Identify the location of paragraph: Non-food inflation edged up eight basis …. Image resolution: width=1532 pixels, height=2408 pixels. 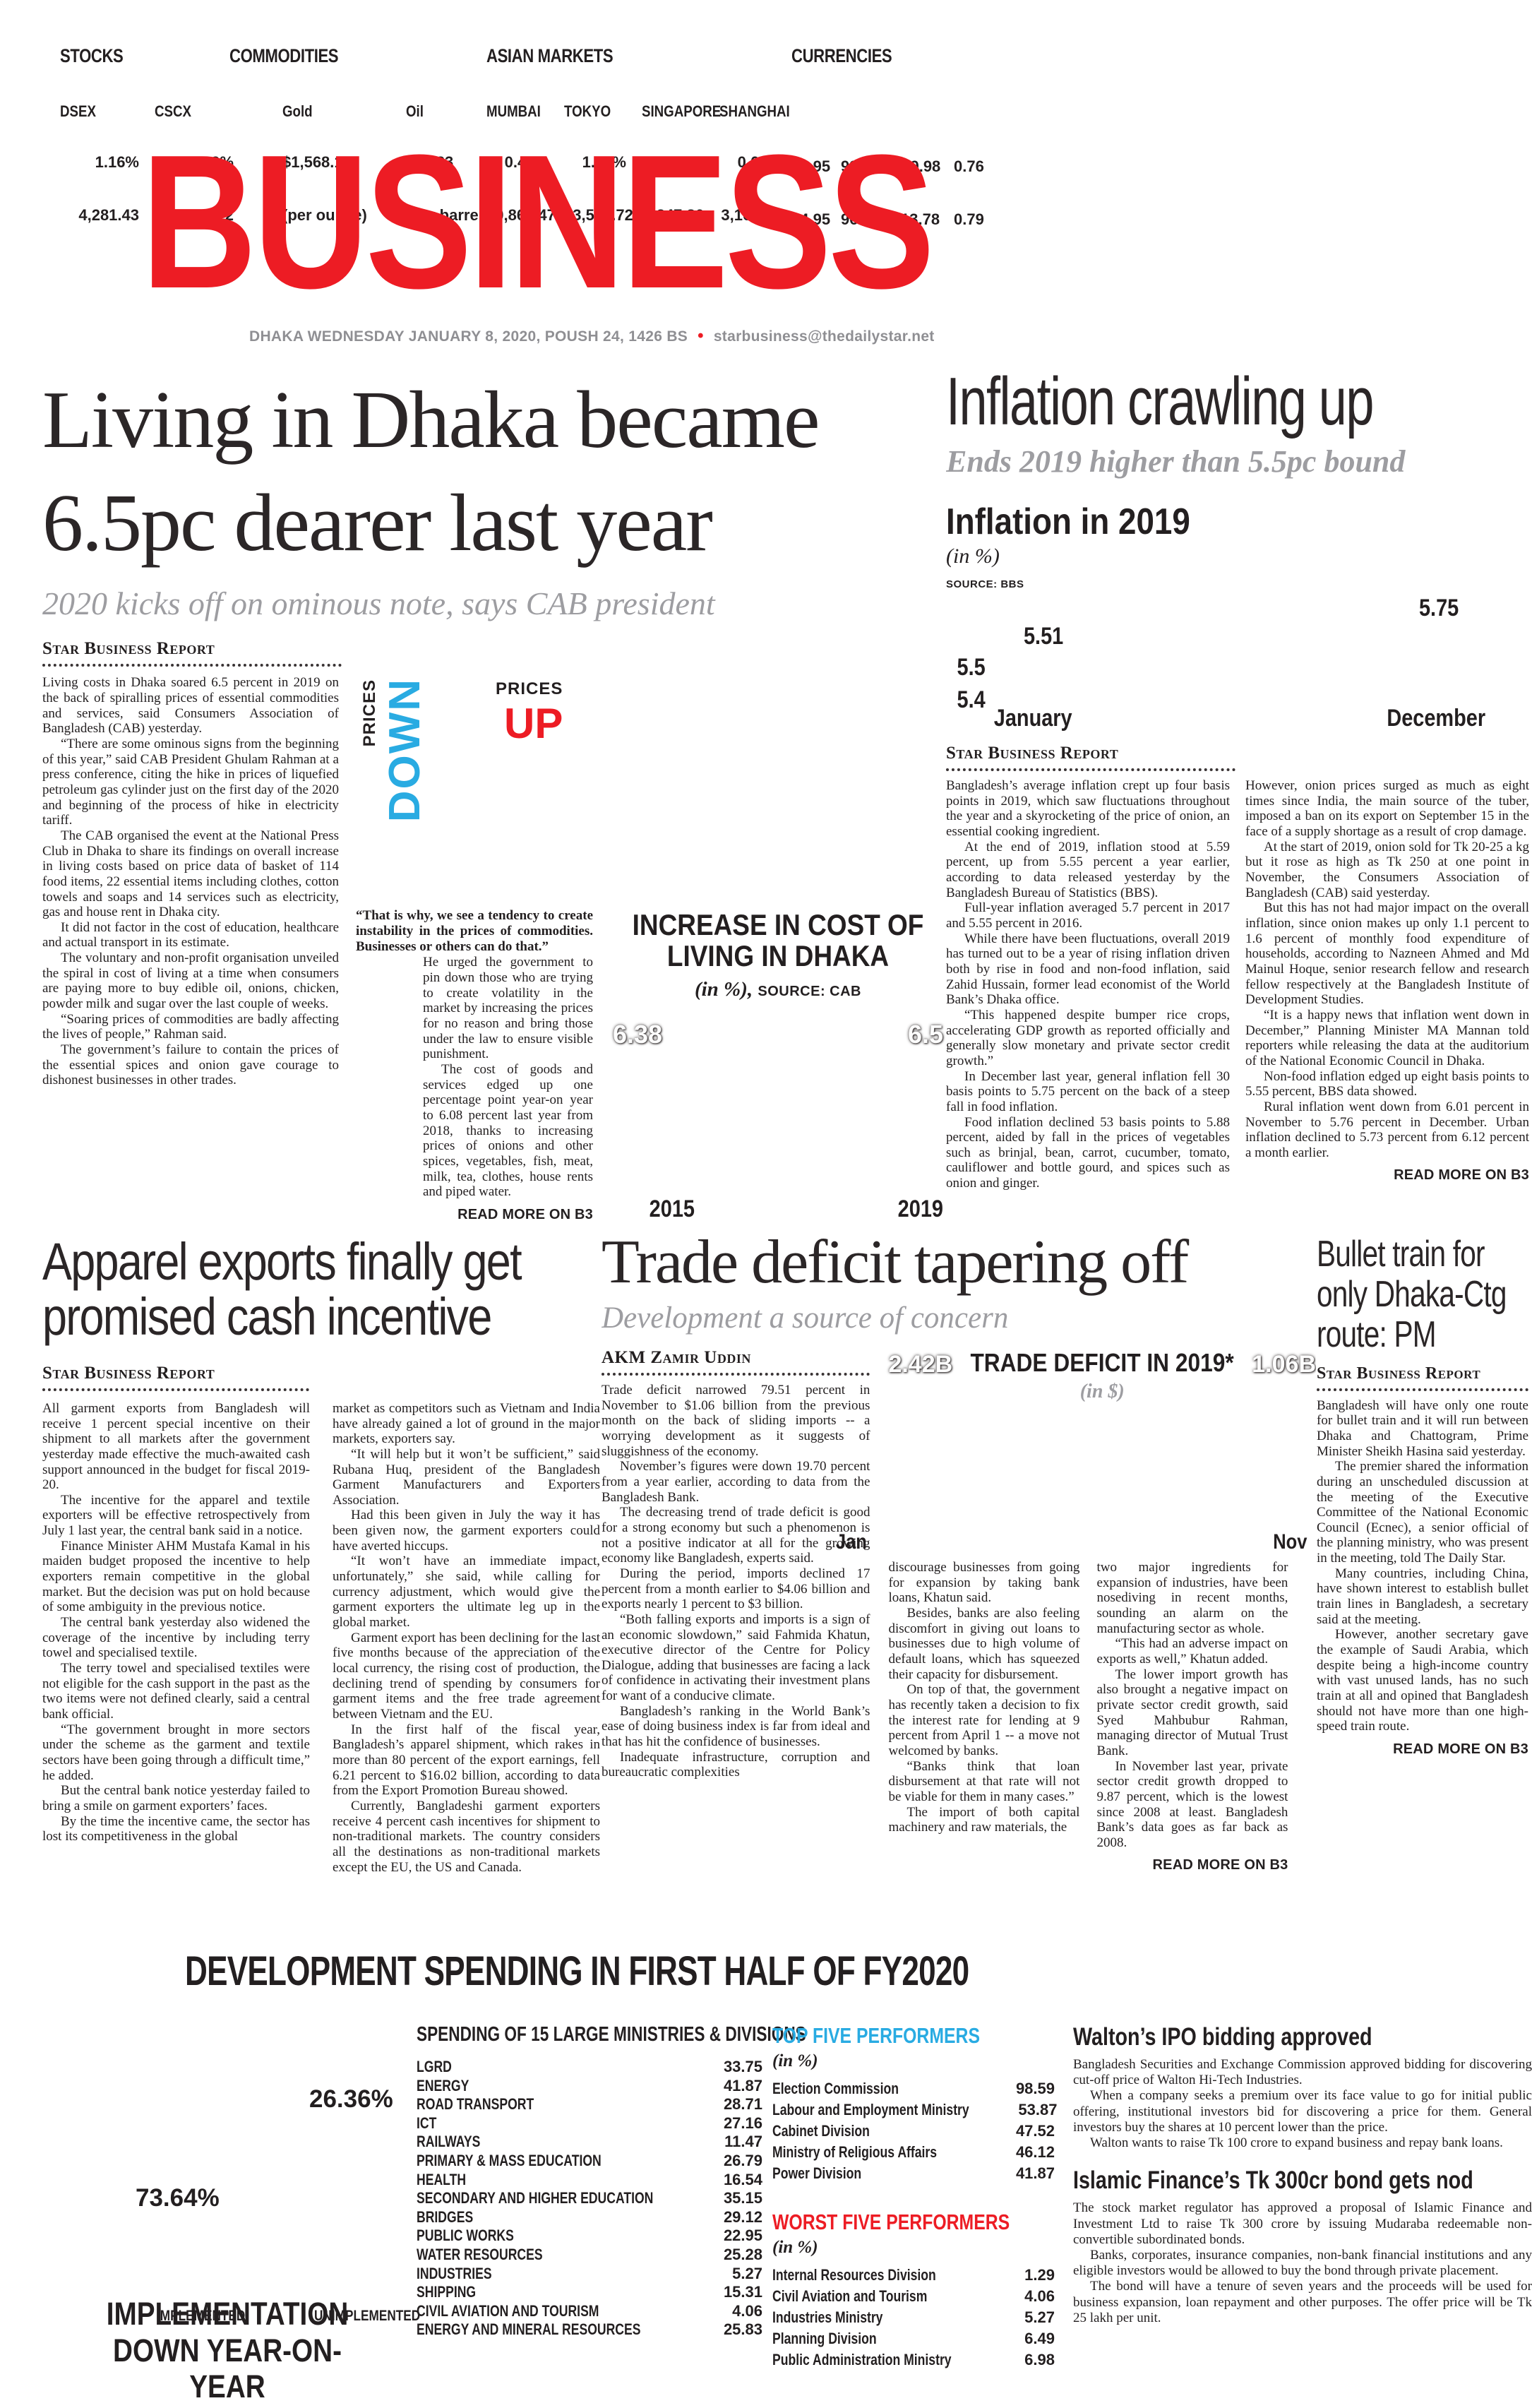
(1387, 1083).